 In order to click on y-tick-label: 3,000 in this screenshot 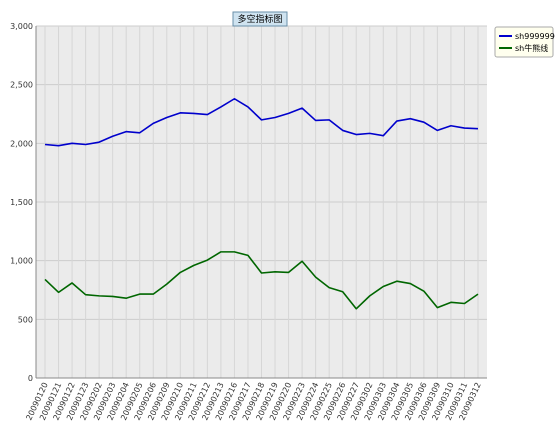, I will do `click(21, 26)`.